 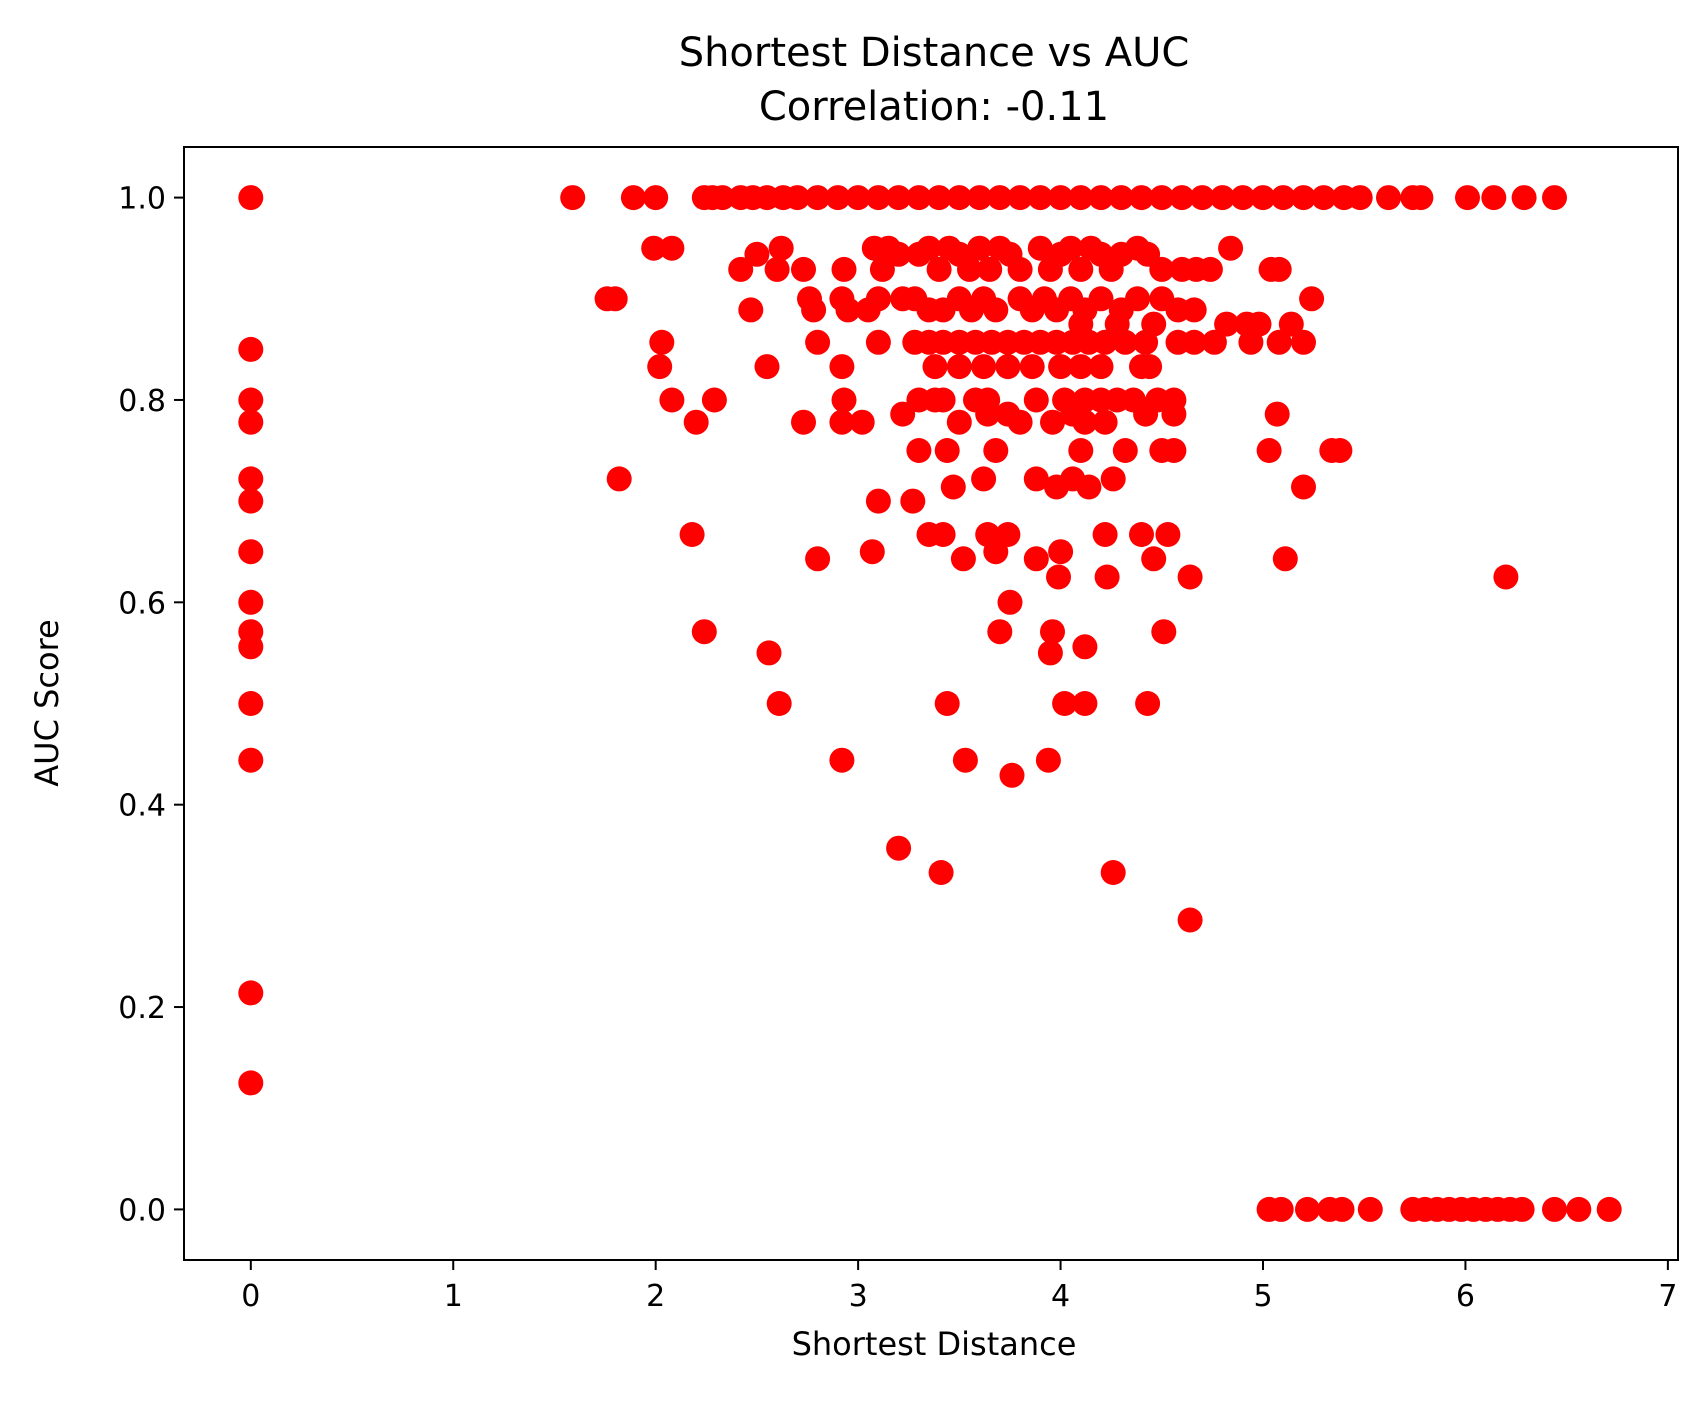 What do you see at coordinates (934, 1344) in the screenshot?
I see `x-axis-label: Shortest Distance` at bounding box center [934, 1344].